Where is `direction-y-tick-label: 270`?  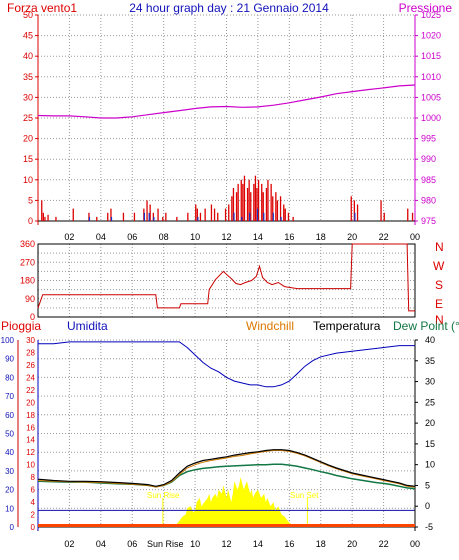
direction-y-tick-label: 270 is located at coordinates (27, 262).